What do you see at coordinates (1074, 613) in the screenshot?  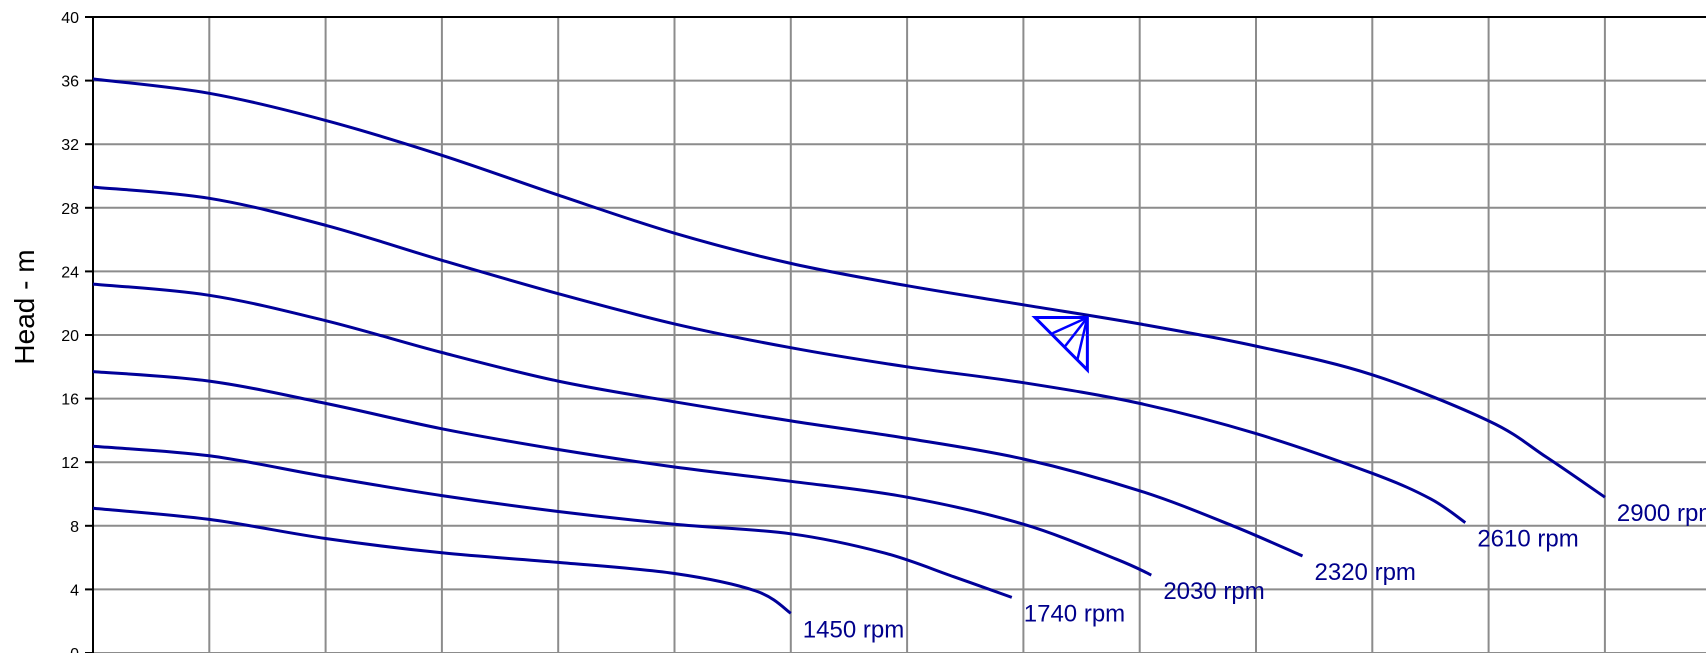 I see `curve-label: 1740 rpm` at bounding box center [1074, 613].